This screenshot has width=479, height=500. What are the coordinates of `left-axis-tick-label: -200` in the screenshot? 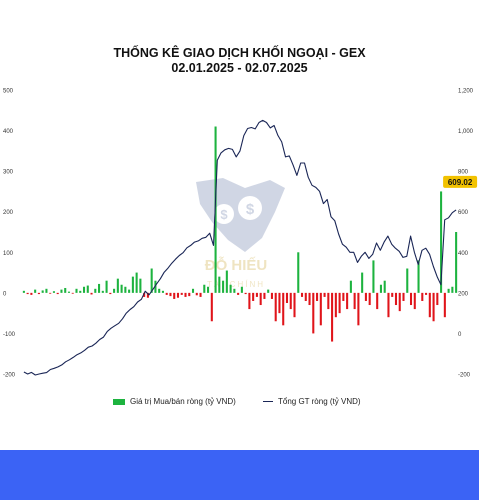 It's located at (9, 376).